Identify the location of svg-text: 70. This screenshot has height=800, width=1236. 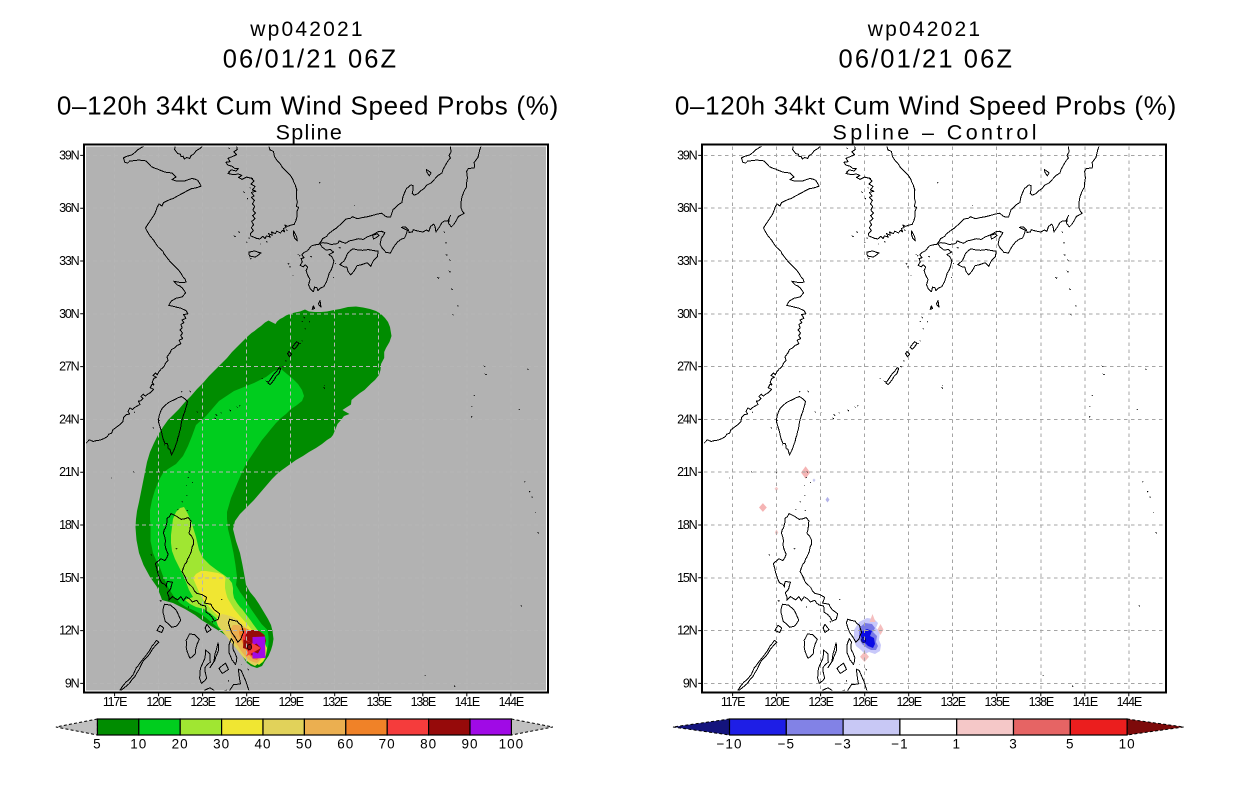
(387, 744).